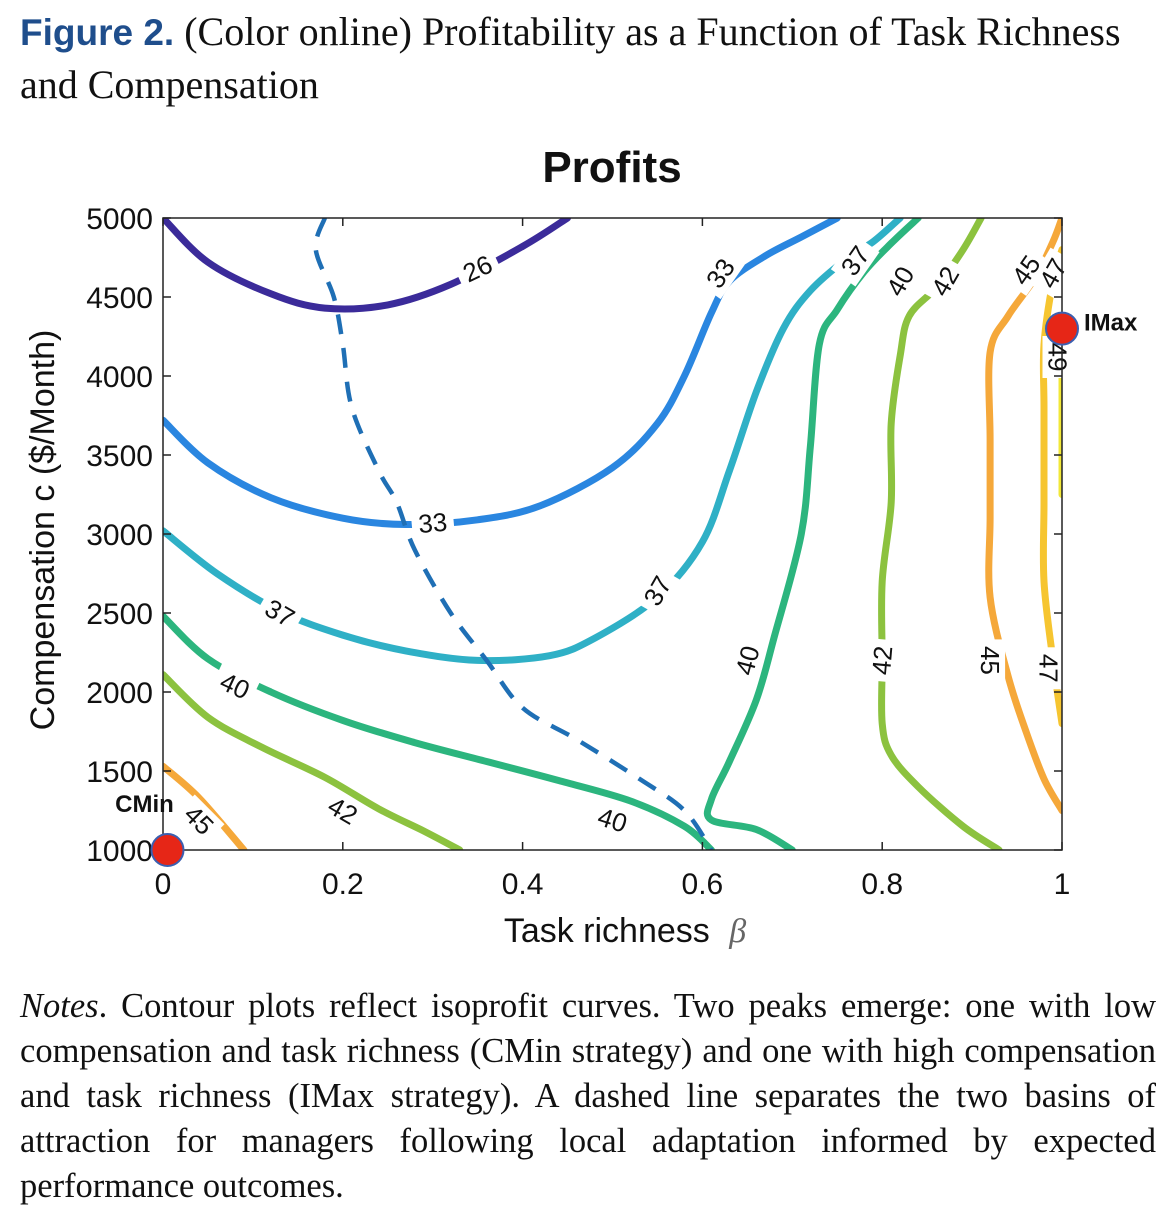 This screenshot has height=1216, width=1162. What do you see at coordinates (163, 884) in the screenshot?
I see `x-tick-label: 0` at bounding box center [163, 884].